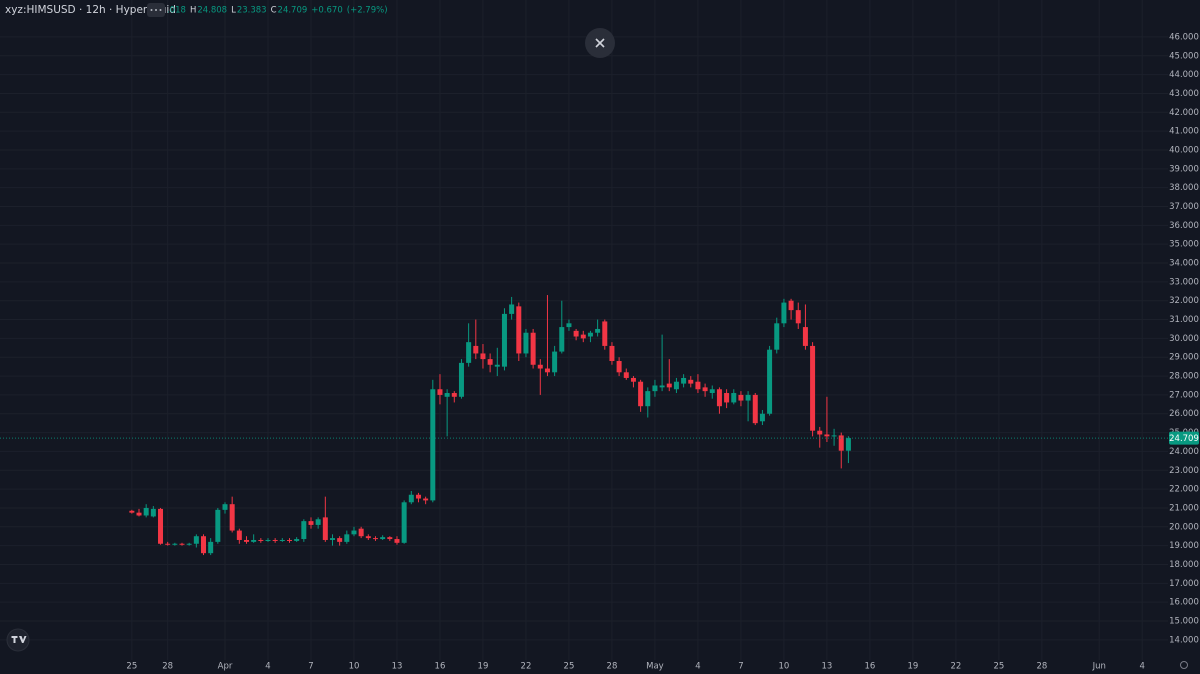 The height and width of the screenshot is (674, 1200). I want to click on y-tick-label: 14.000, so click(1184, 640).